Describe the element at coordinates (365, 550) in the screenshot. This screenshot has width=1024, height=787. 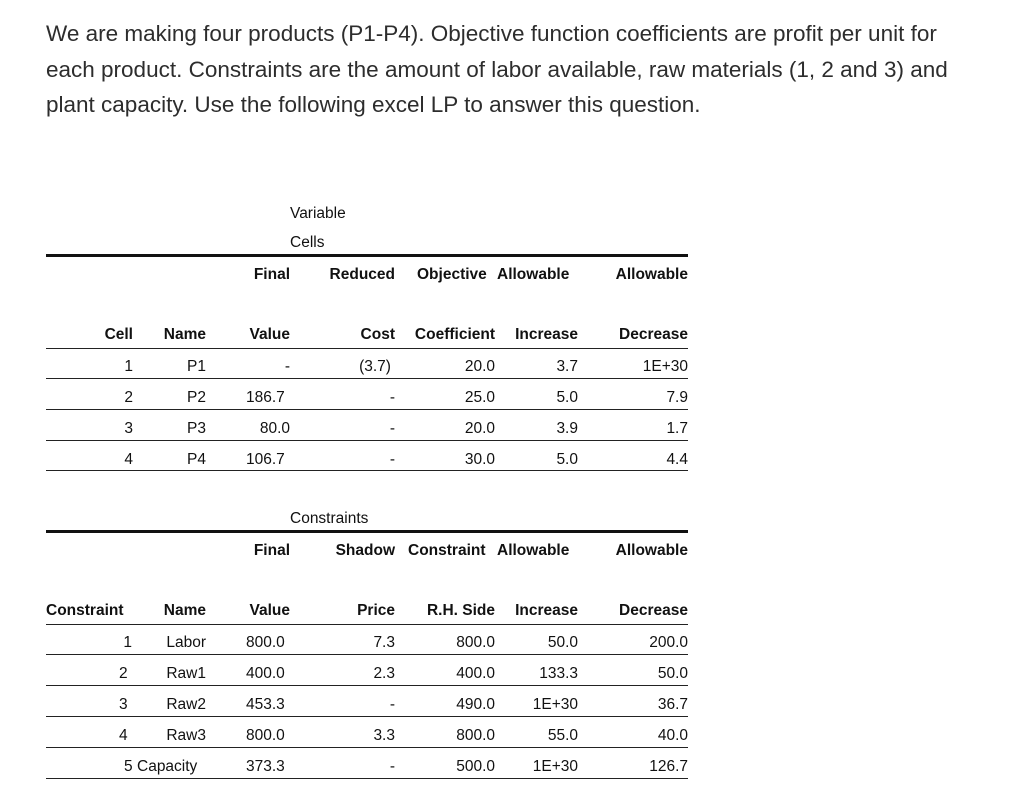
I see `header-shadow: Shadow` at that location.